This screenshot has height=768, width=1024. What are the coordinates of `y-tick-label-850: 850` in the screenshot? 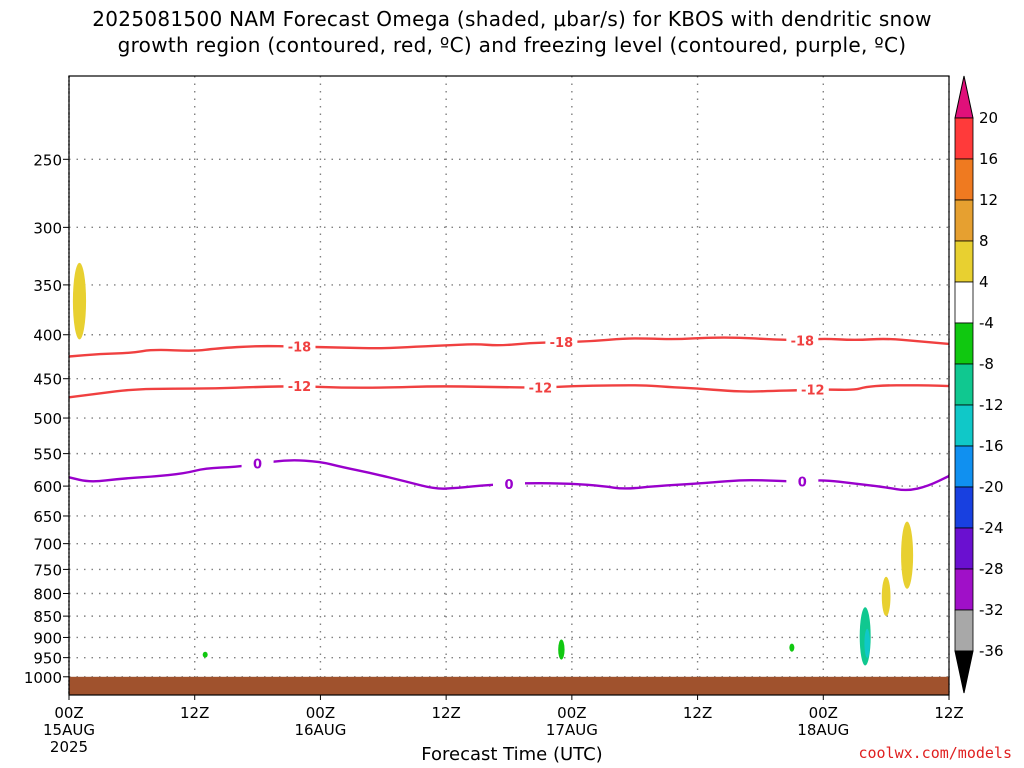 It's located at (47, 617).